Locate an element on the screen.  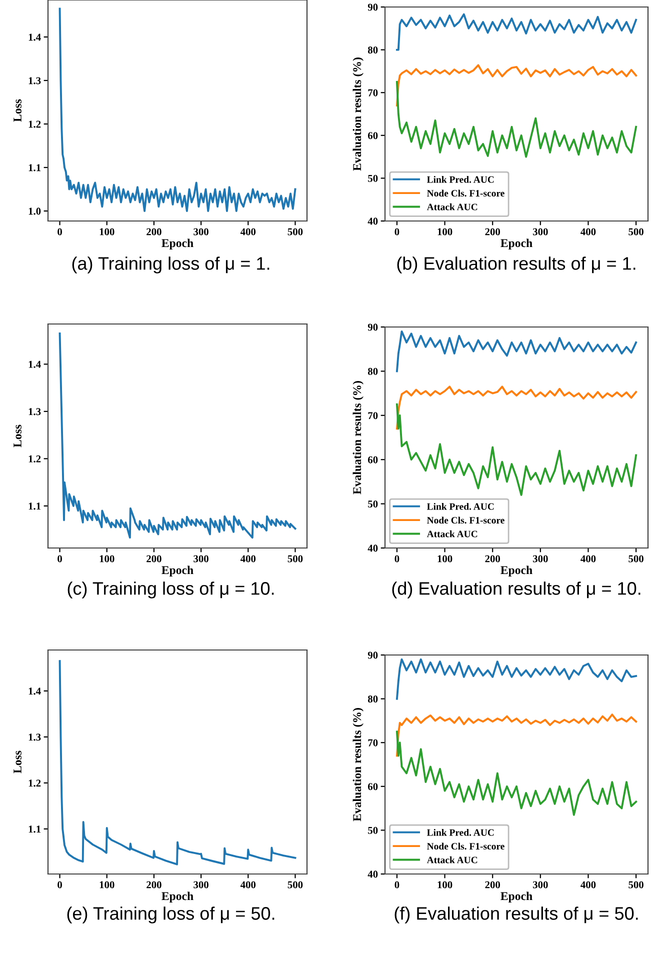
text: (a) Training loss of μ = 1. is located at coordinates (171, 265).